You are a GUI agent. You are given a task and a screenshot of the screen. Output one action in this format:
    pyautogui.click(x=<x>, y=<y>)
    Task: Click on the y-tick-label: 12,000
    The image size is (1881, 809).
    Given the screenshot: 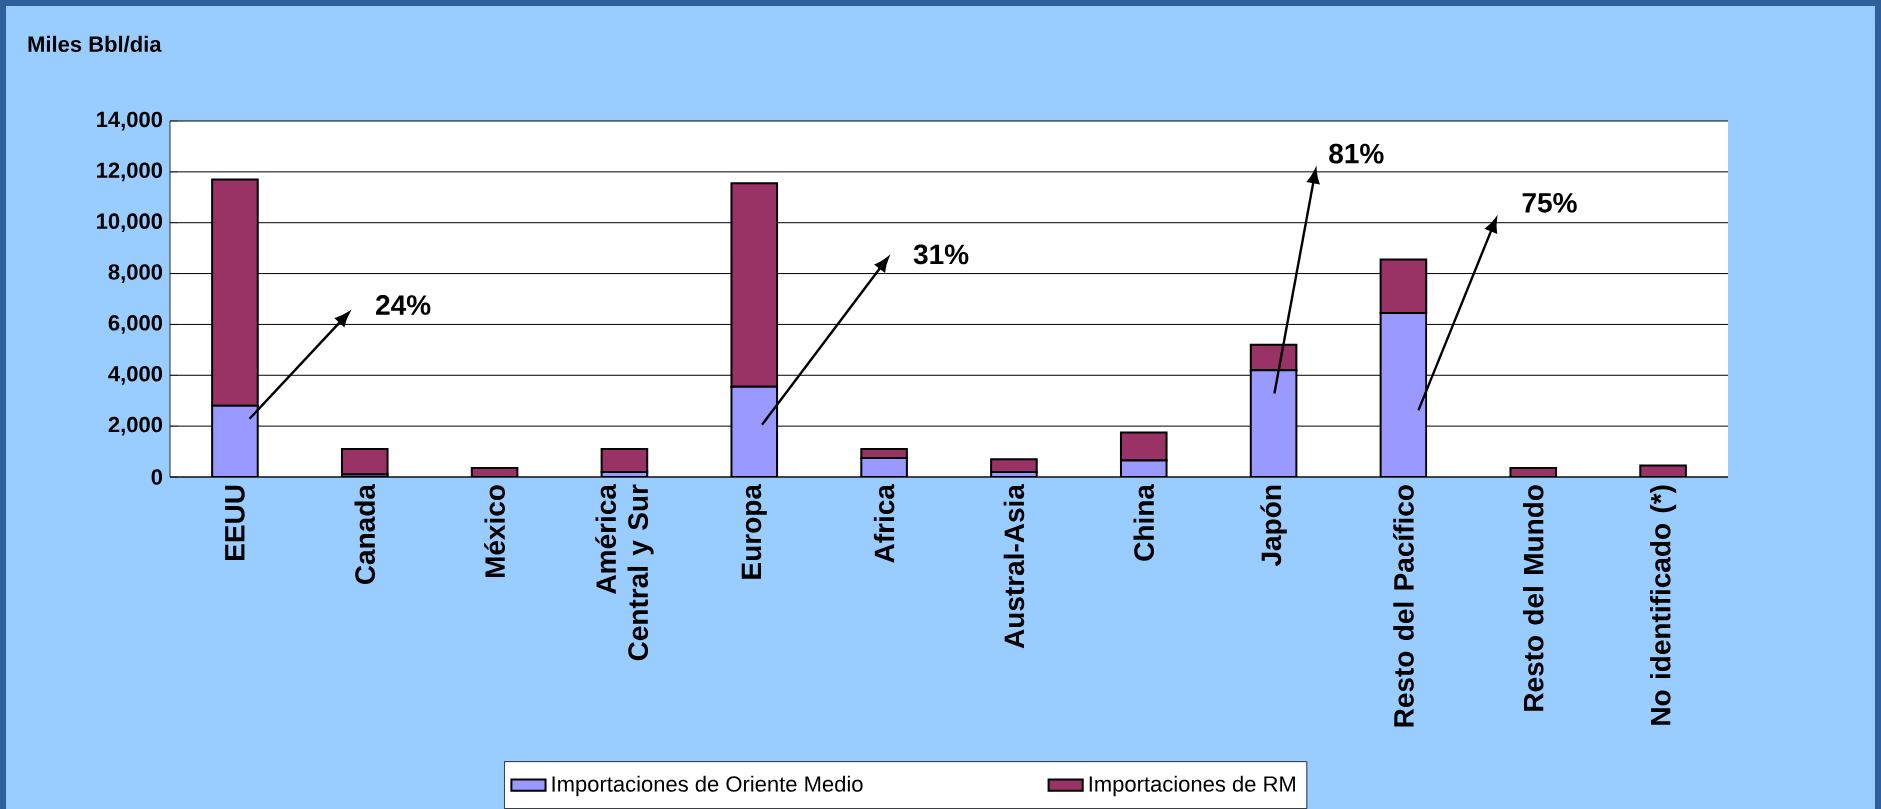 What is the action you would take?
    pyautogui.click(x=130, y=172)
    